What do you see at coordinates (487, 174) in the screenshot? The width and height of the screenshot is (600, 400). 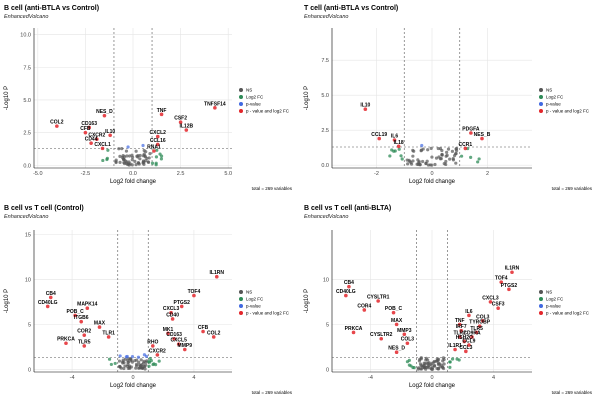 I see `x-tick-label: 2` at bounding box center [487, 174].